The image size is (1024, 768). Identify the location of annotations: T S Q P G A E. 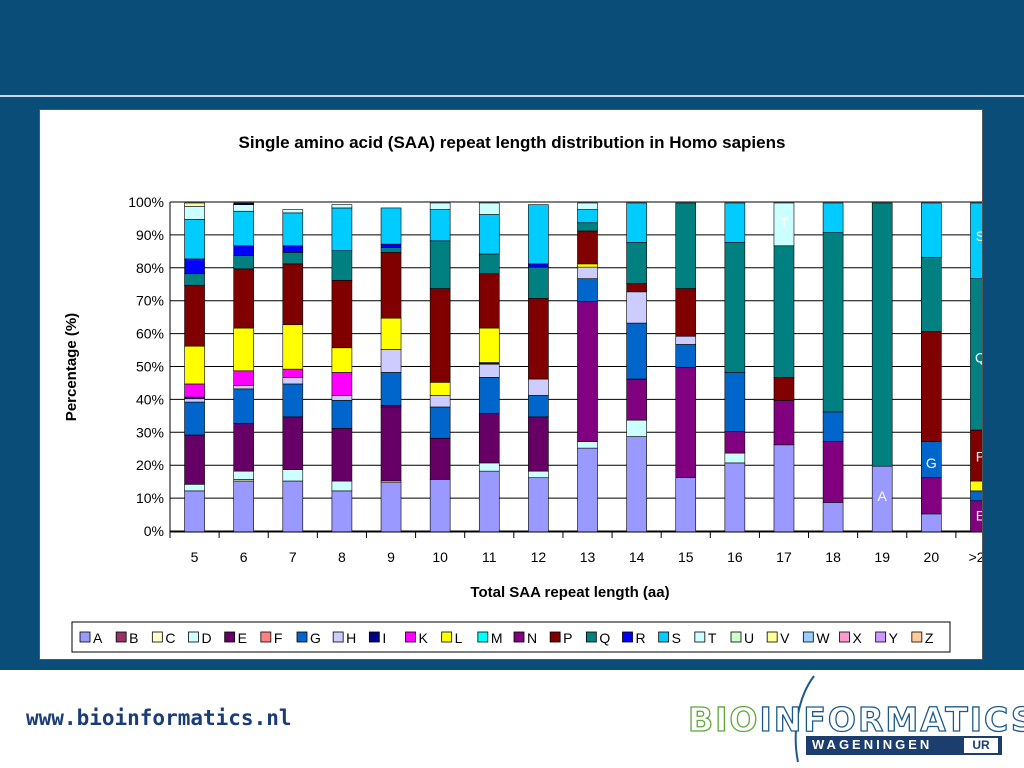
(881, 369).